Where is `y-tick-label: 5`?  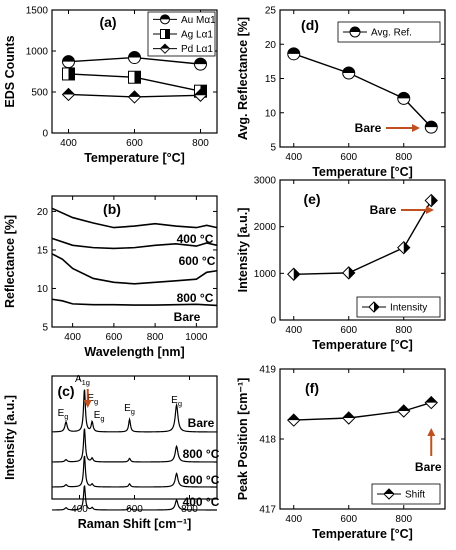
y-tick-label: 5 is located at coordinates (45, 328).